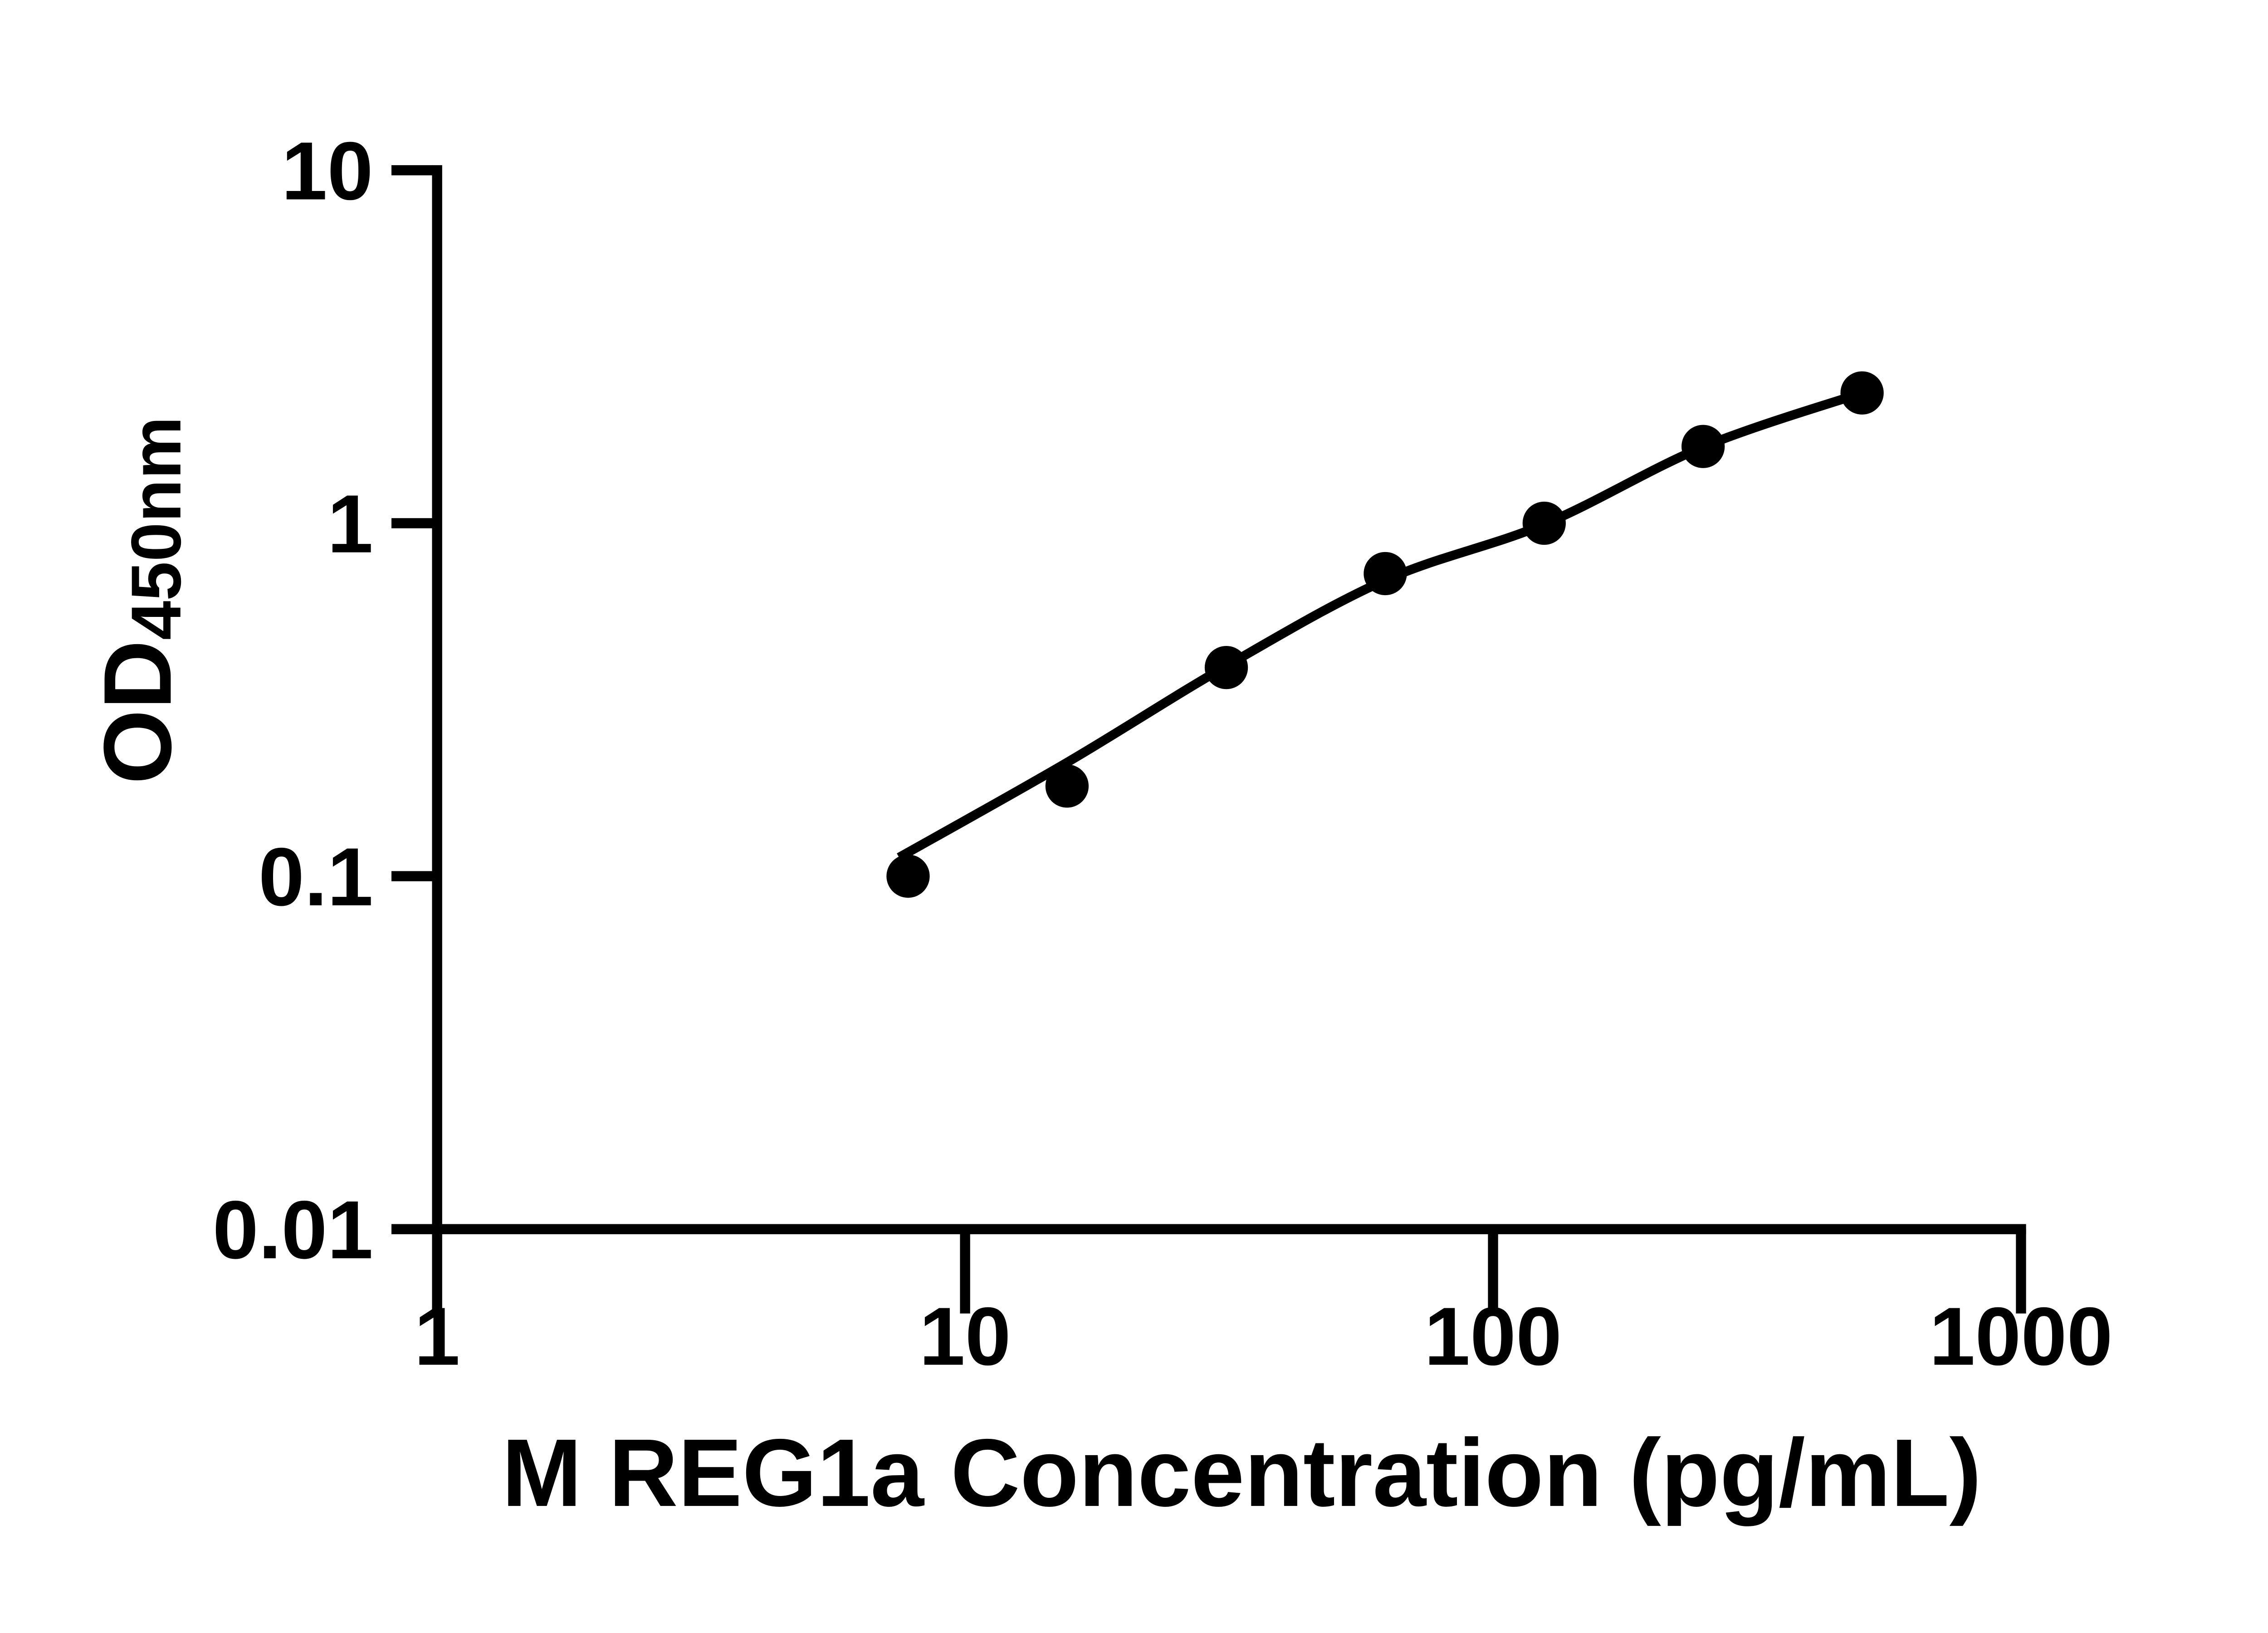 The width and height of the screenshot is (2268, 1633). Describe the element at coordinates (1493, 1336) in the screenshot. I see `x-tick-label: 100` at that location.